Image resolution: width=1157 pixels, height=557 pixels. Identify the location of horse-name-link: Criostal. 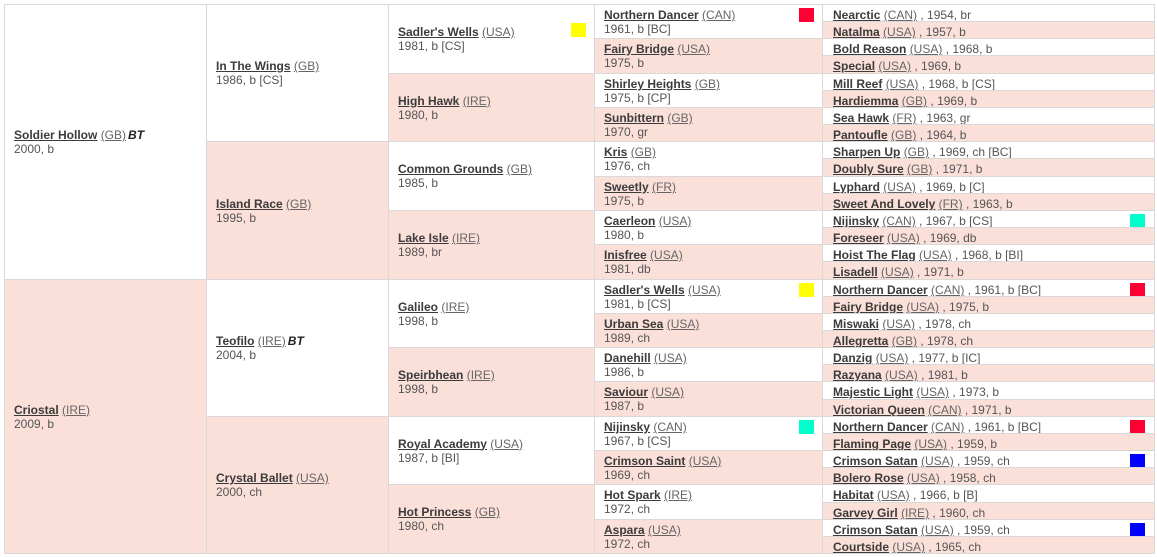
(36, 409).